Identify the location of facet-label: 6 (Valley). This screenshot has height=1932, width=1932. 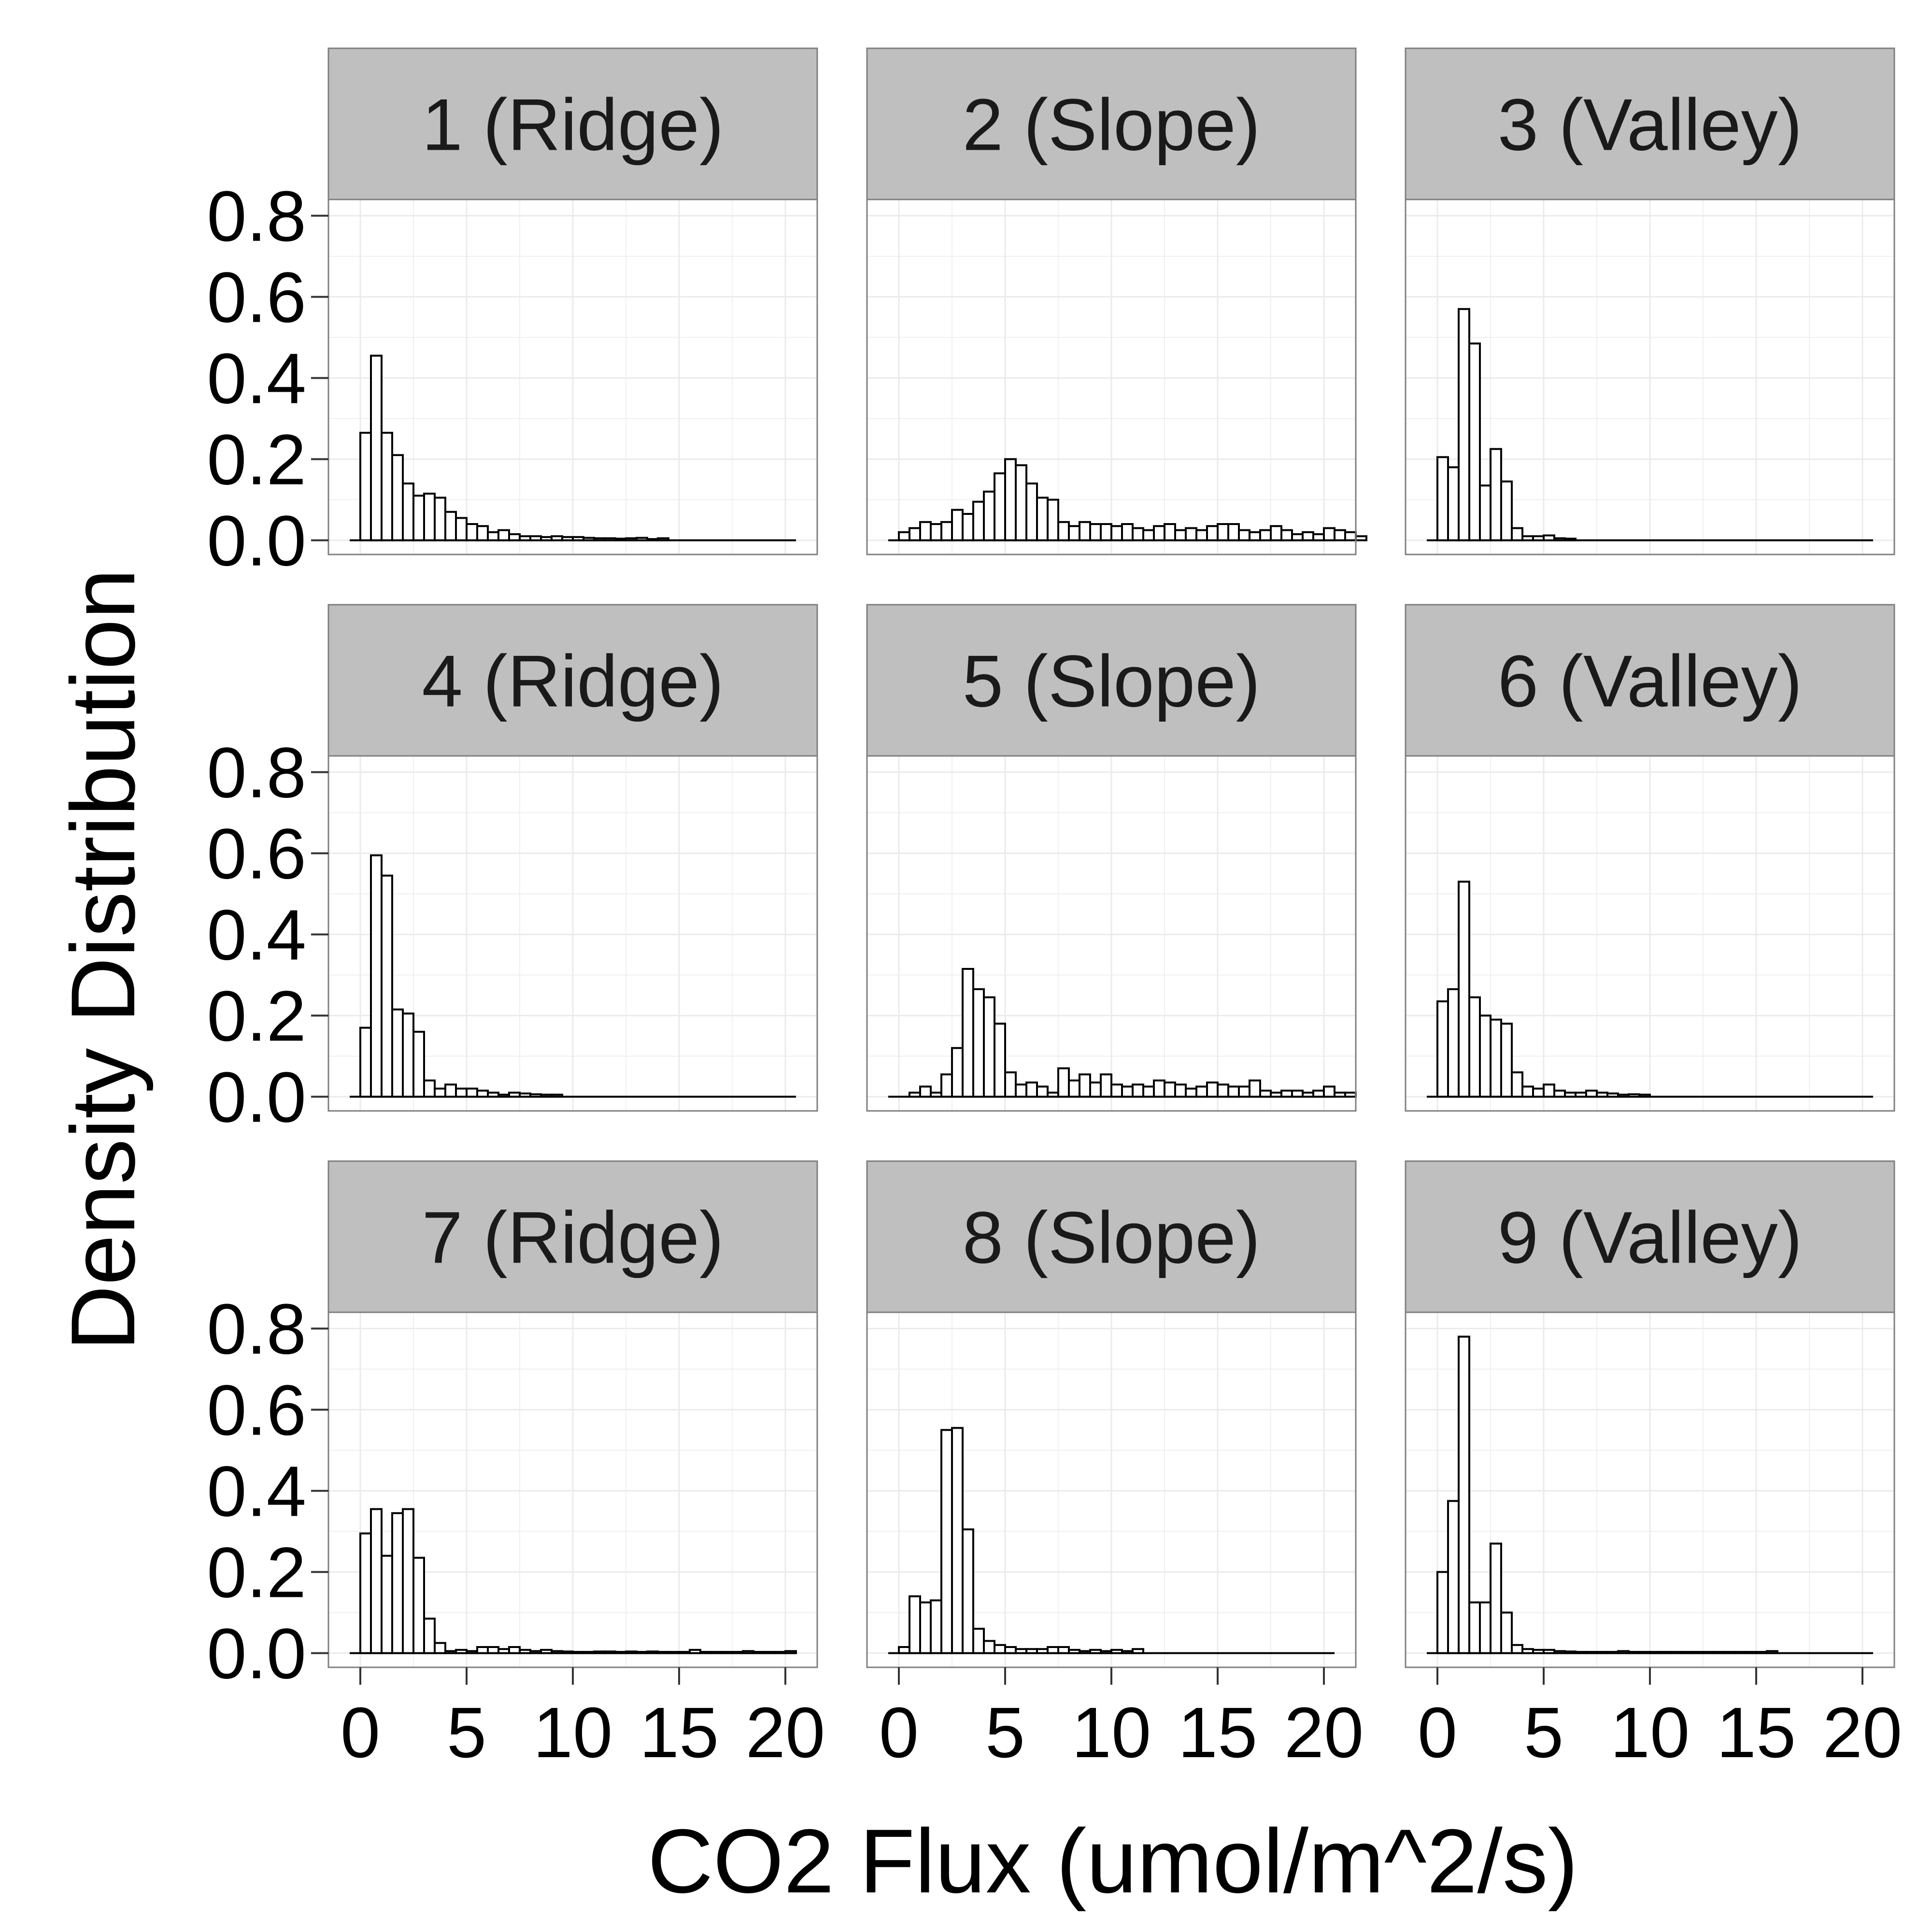
(1650, 681).